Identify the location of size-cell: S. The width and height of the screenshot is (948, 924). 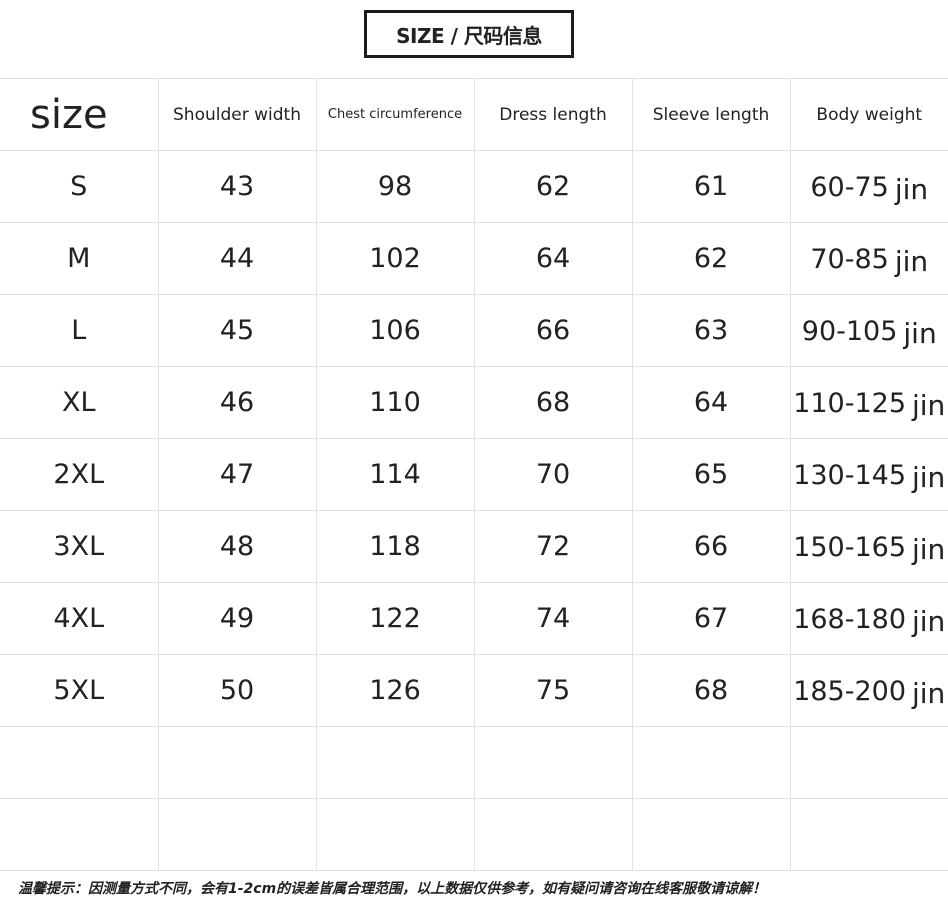
(79, 186).